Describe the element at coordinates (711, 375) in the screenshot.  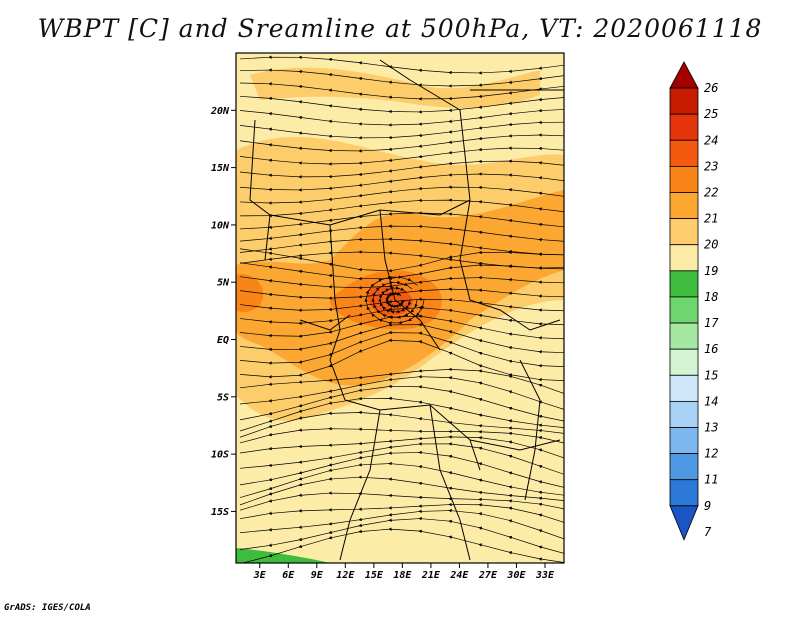
I see `colorbar-label: 15` at that location.